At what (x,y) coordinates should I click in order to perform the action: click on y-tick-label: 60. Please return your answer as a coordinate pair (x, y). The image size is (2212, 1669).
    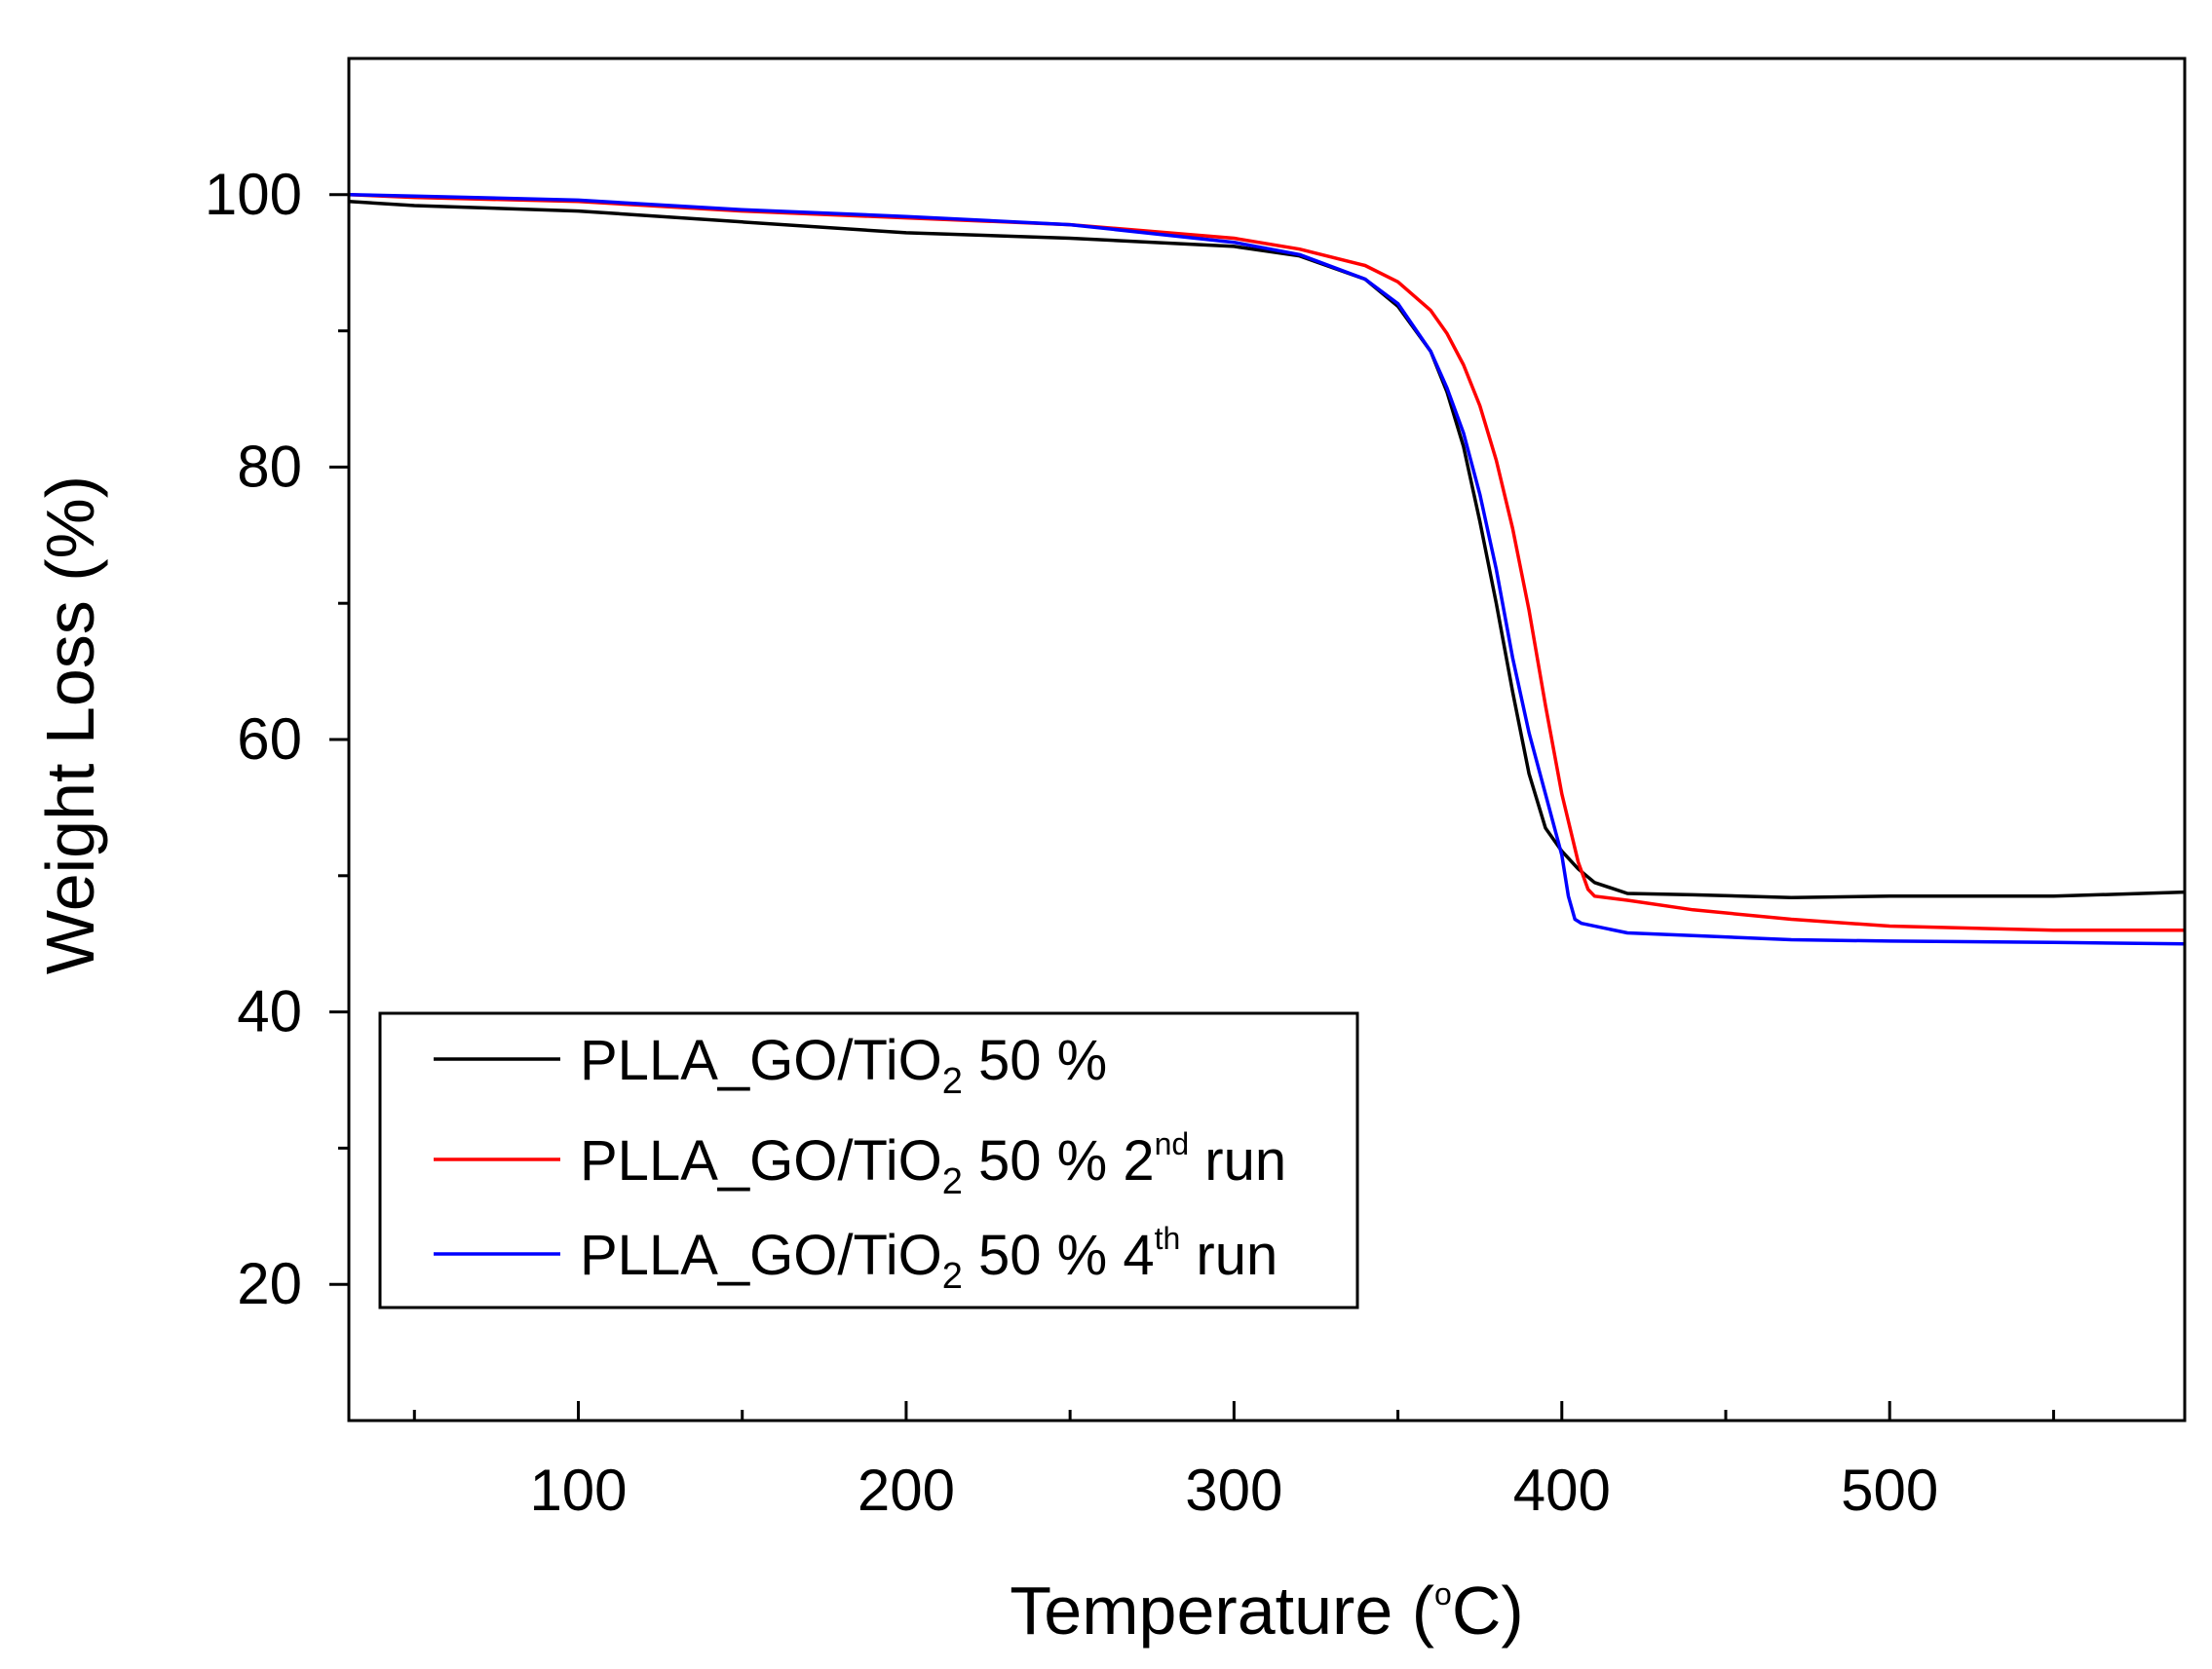
    Looking at the image, I should click on (269, 739).